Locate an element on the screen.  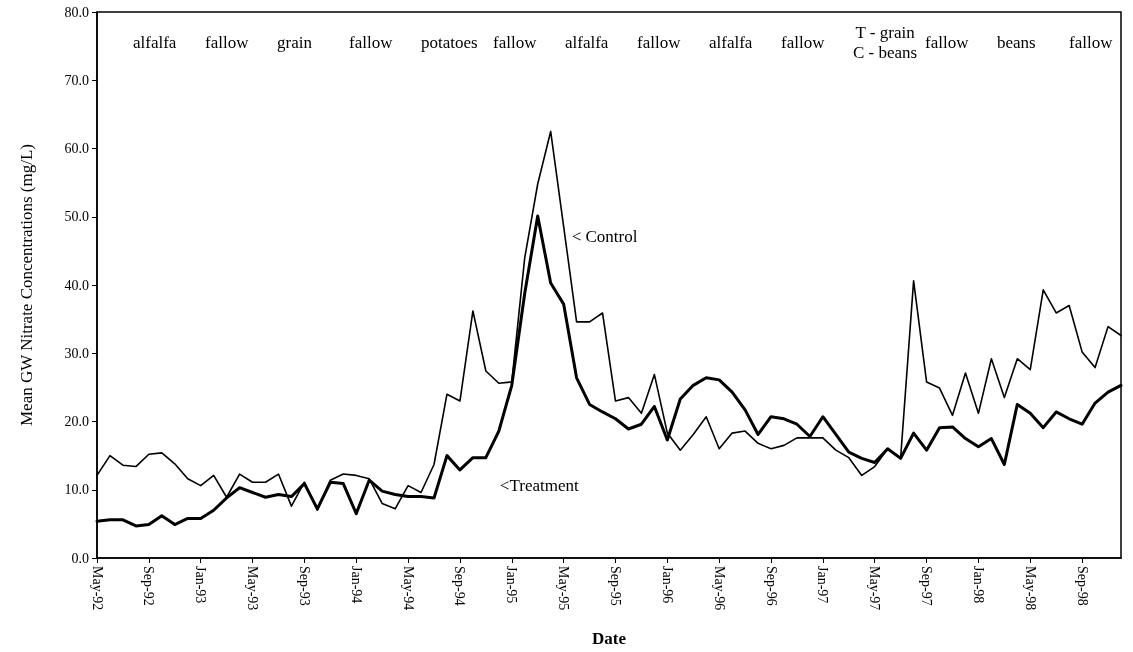
x-tick-label: May-93 is located at coordinates (253, 588).